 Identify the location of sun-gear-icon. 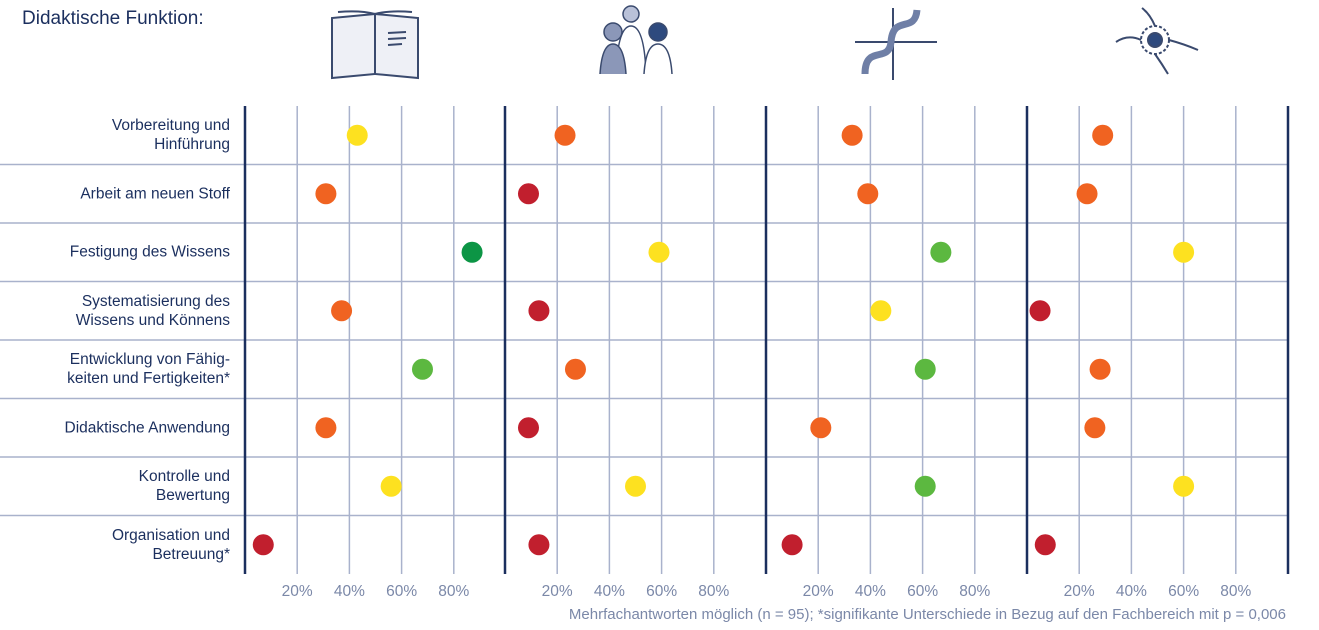
(1157, 41).